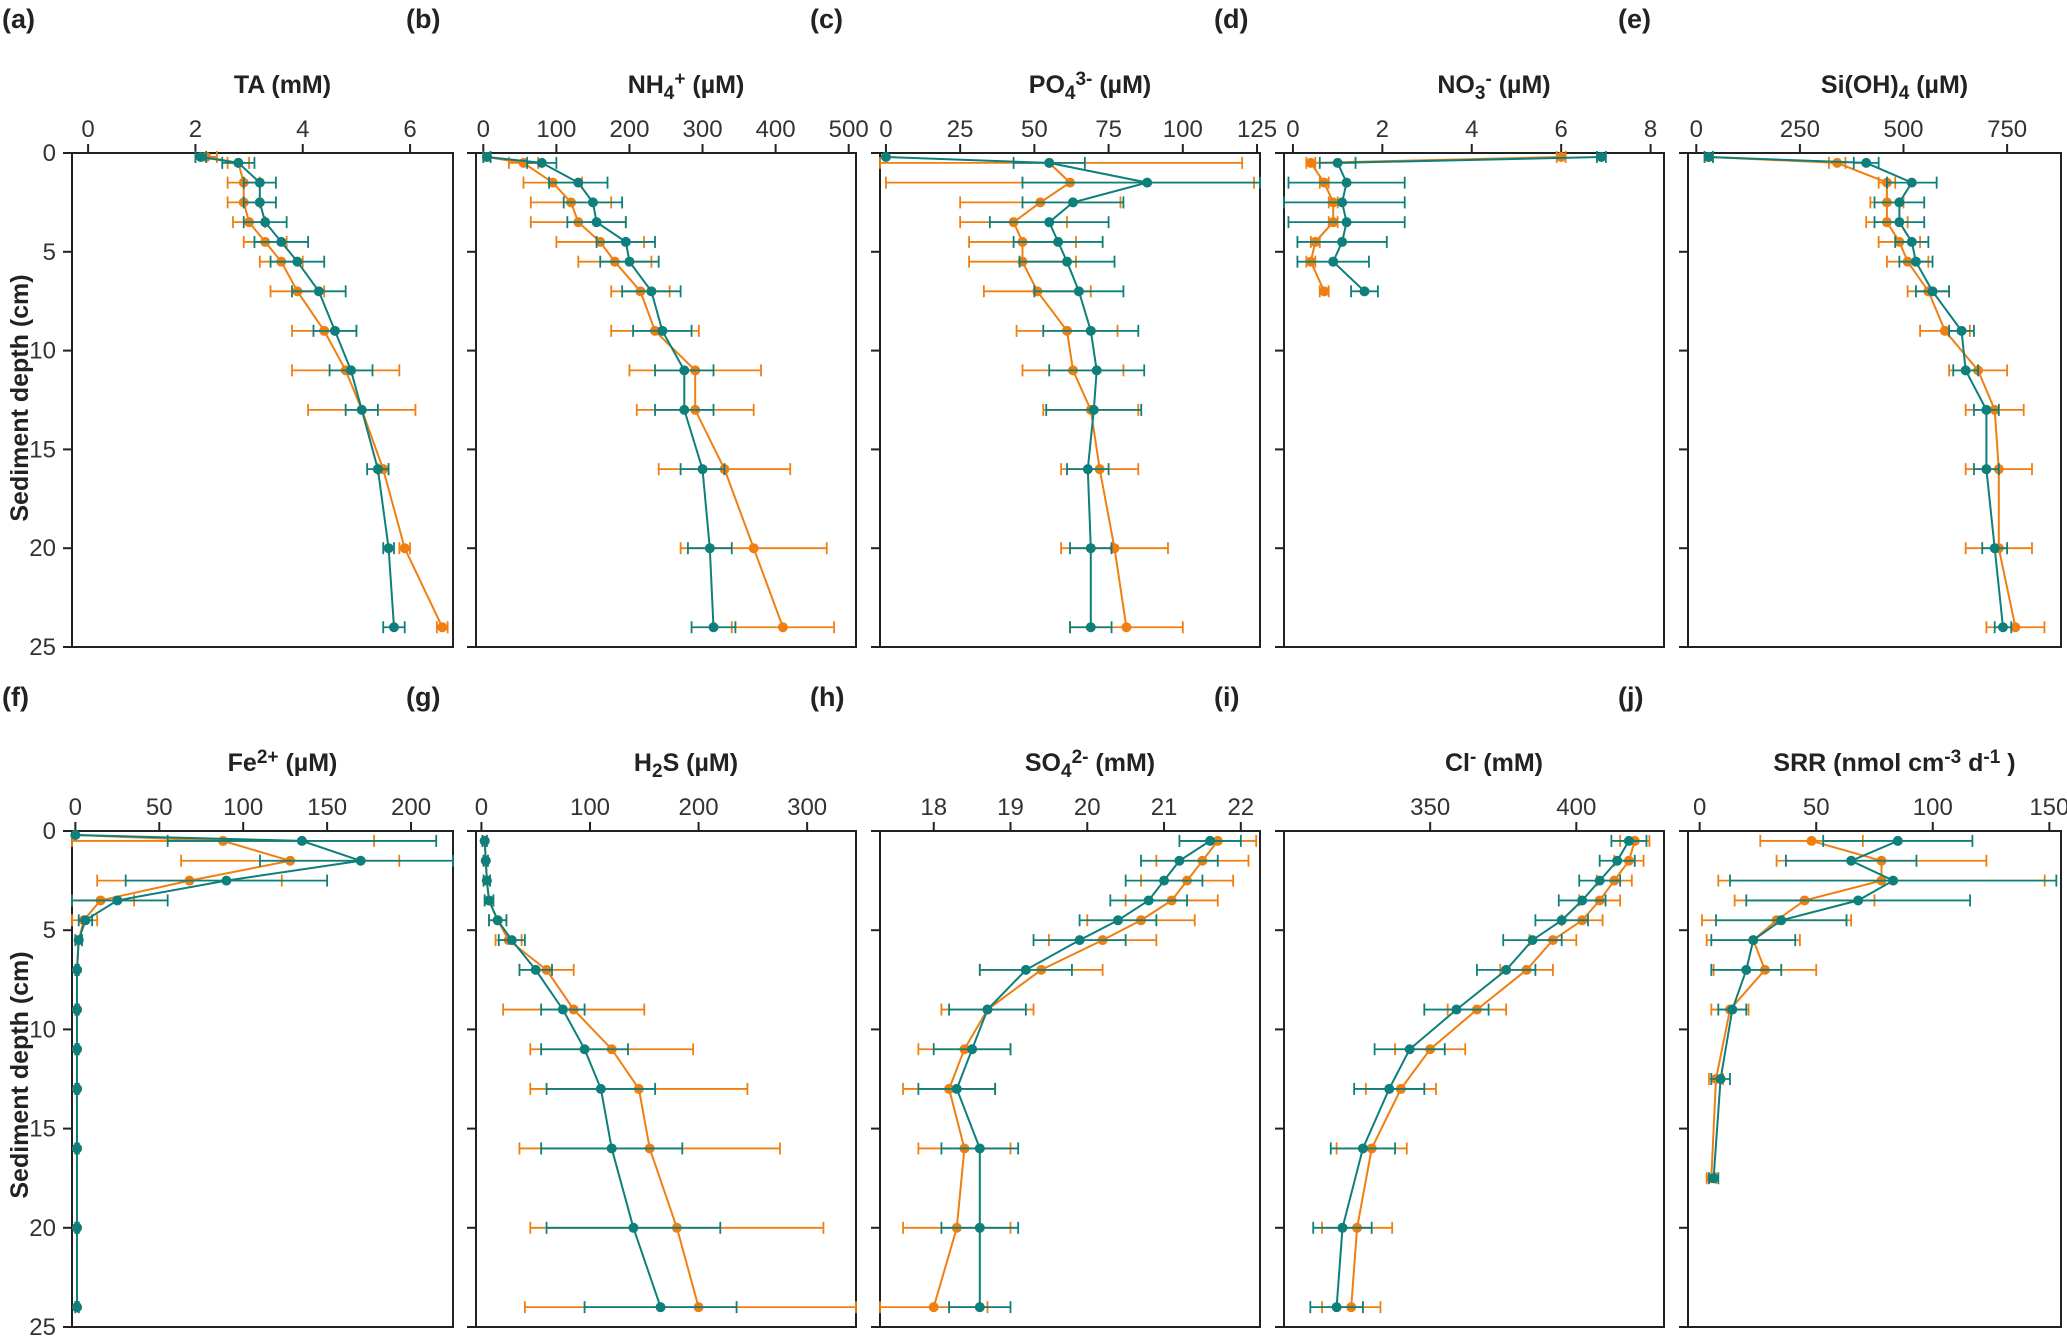 The image size is (2067, 1337). Describe the element at coordinates (703, 129) in the screenshot. I see `x-tick-label: 300` at that location.